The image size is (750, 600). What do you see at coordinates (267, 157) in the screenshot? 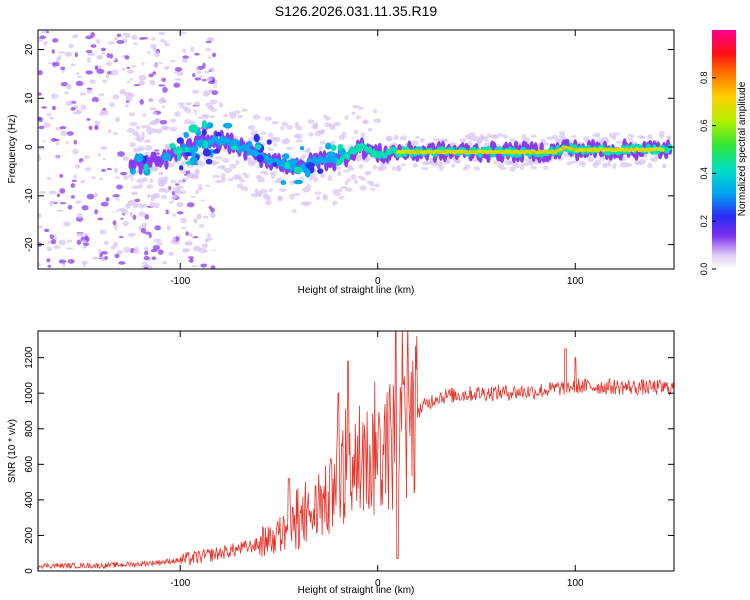
I see `spectrogram-ridge-core` at bounding box center [267, 157].